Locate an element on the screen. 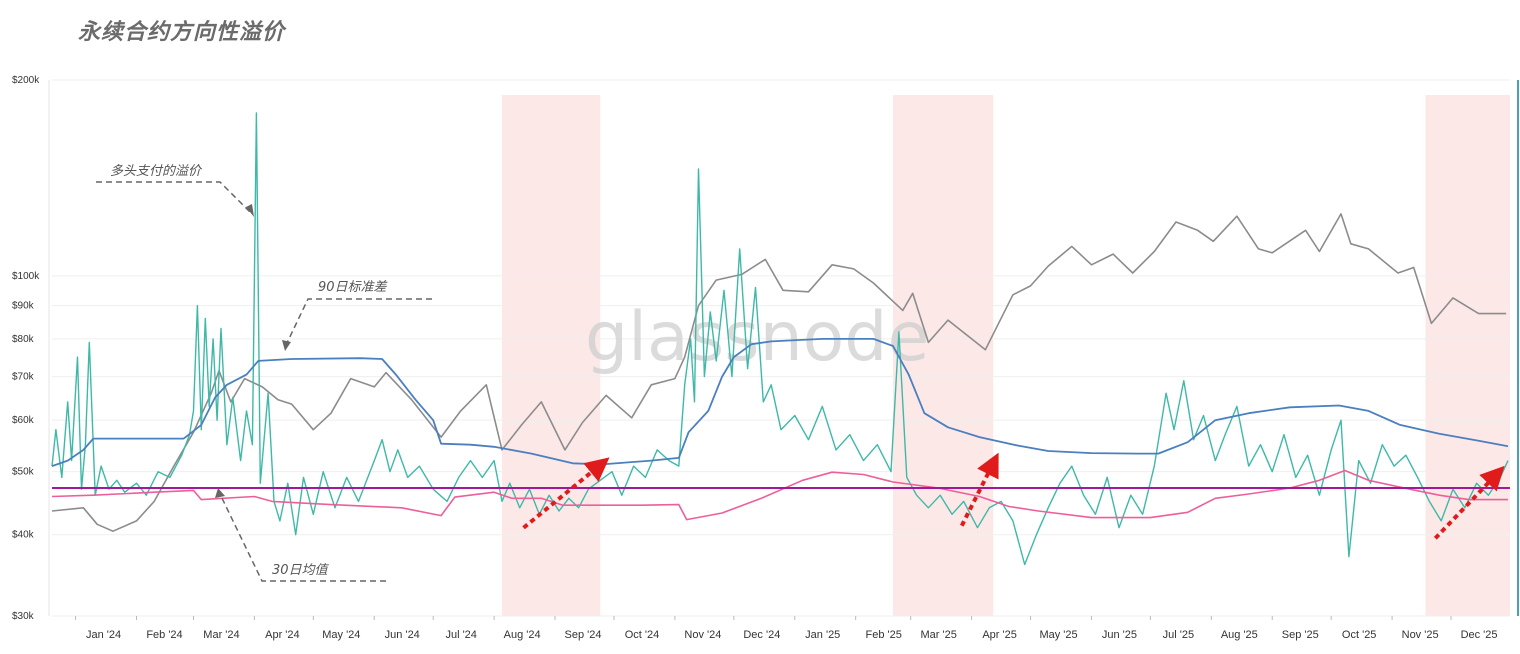 The height and width of the screenshot is (654, 1520). x-tick-label: Mar '24 is located at coordinates (221, 635).